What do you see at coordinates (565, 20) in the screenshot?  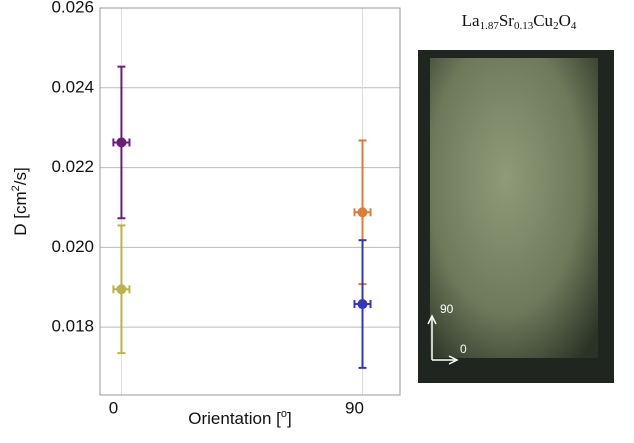 I see `formula-part: O` at bounding box center [565, 20].